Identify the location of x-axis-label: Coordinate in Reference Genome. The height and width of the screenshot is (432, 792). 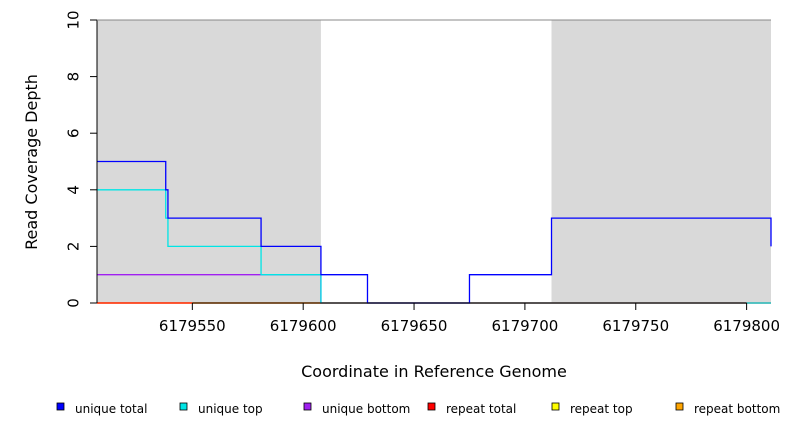
(434, 371).